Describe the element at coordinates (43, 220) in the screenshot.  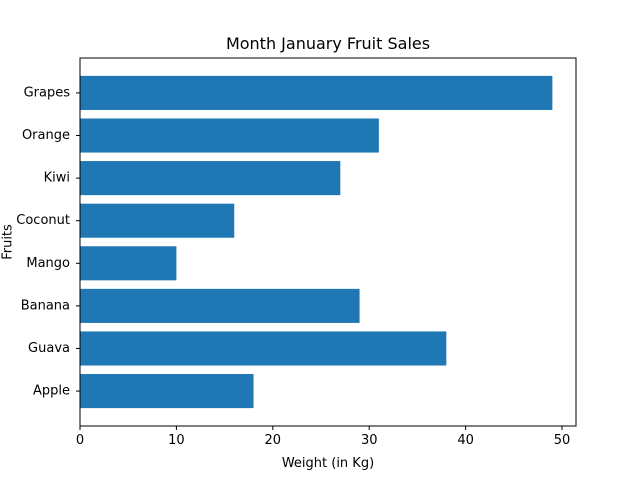
I see `y-tick-label: Coconut` at that location.